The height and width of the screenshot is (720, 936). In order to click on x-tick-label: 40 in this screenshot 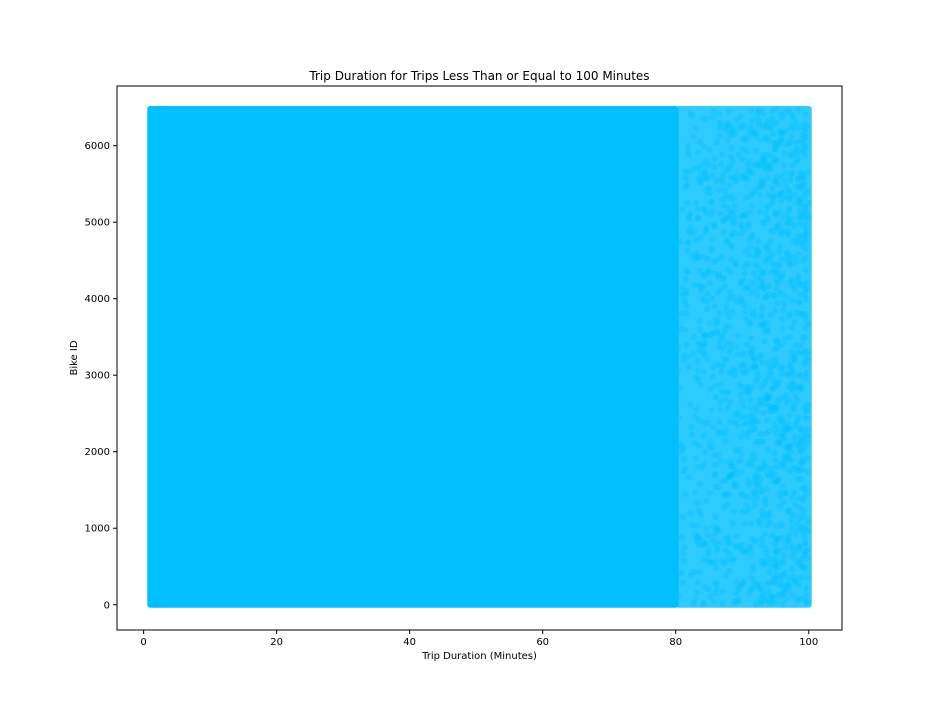, I will do `click(409, 642)`.